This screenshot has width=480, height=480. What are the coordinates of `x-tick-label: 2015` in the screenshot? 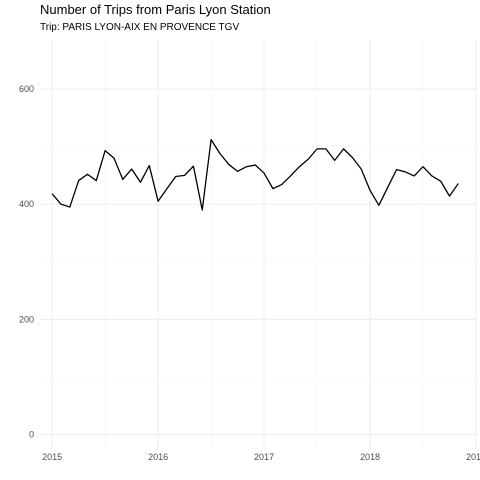 It's located at (52, 457).